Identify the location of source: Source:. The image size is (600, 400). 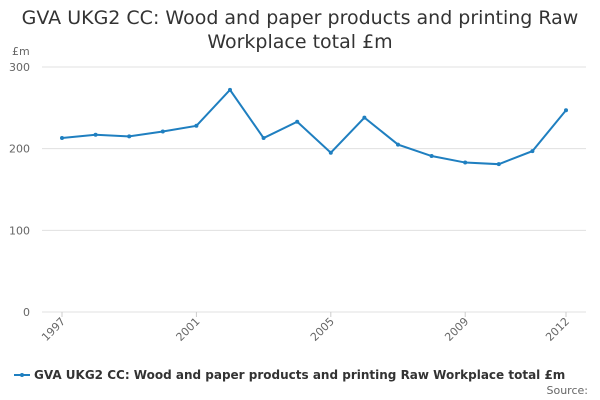
(568, 390).